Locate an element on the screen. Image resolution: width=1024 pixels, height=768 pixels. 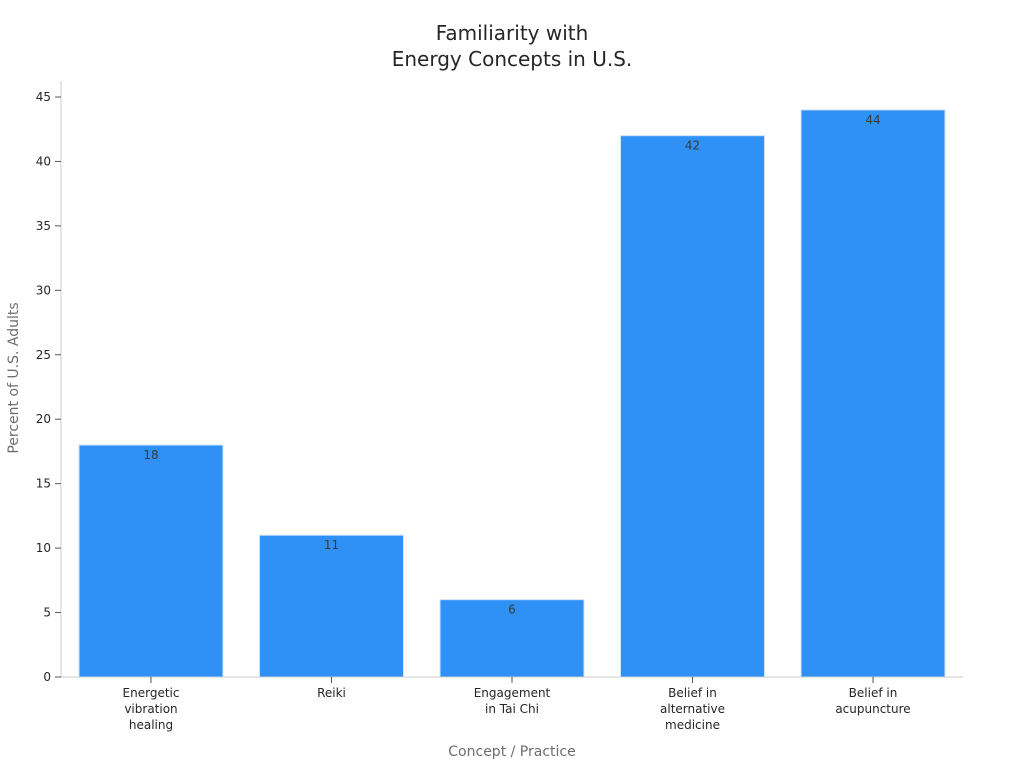
data-label: 42 is located at coordinates (692, 146).